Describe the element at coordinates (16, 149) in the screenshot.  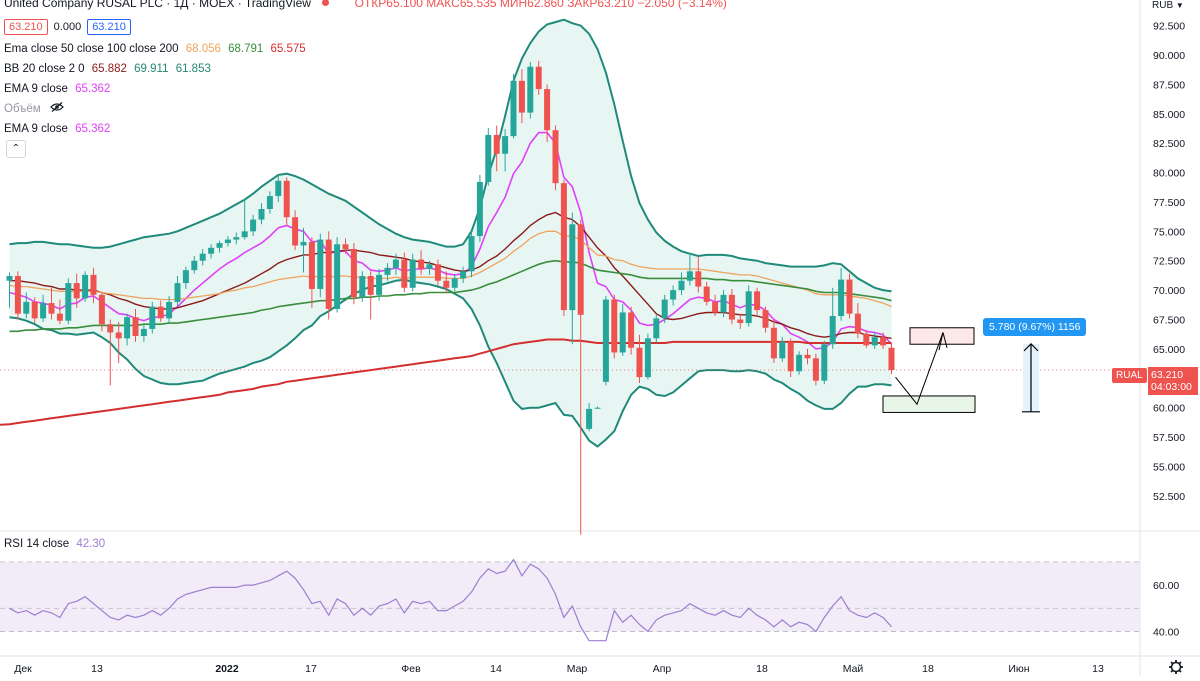
I see `collapse-legend-button: ⌃` at that location.